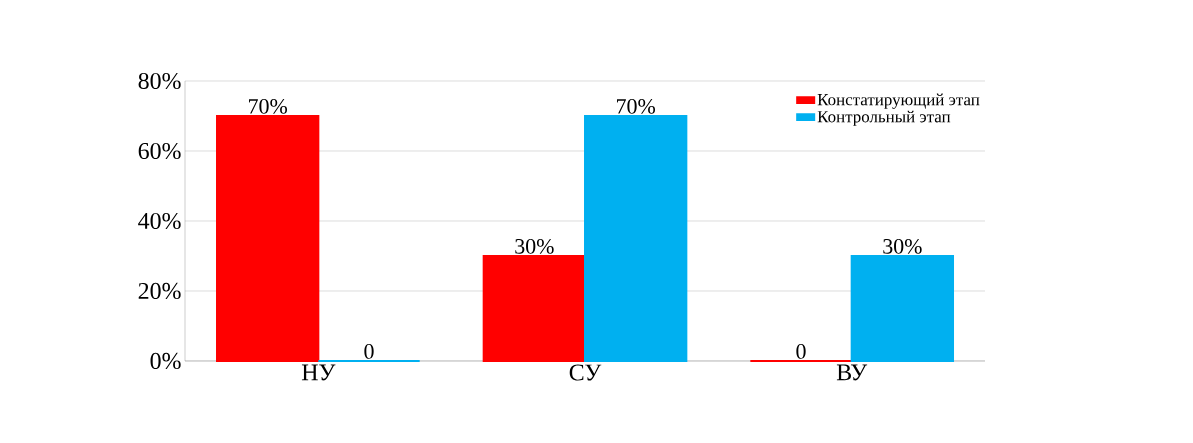  What do you see at coordinates (159, 291) in the screenshot?
I see `y-tick-label: 20%` at bounding box center [159, 291].